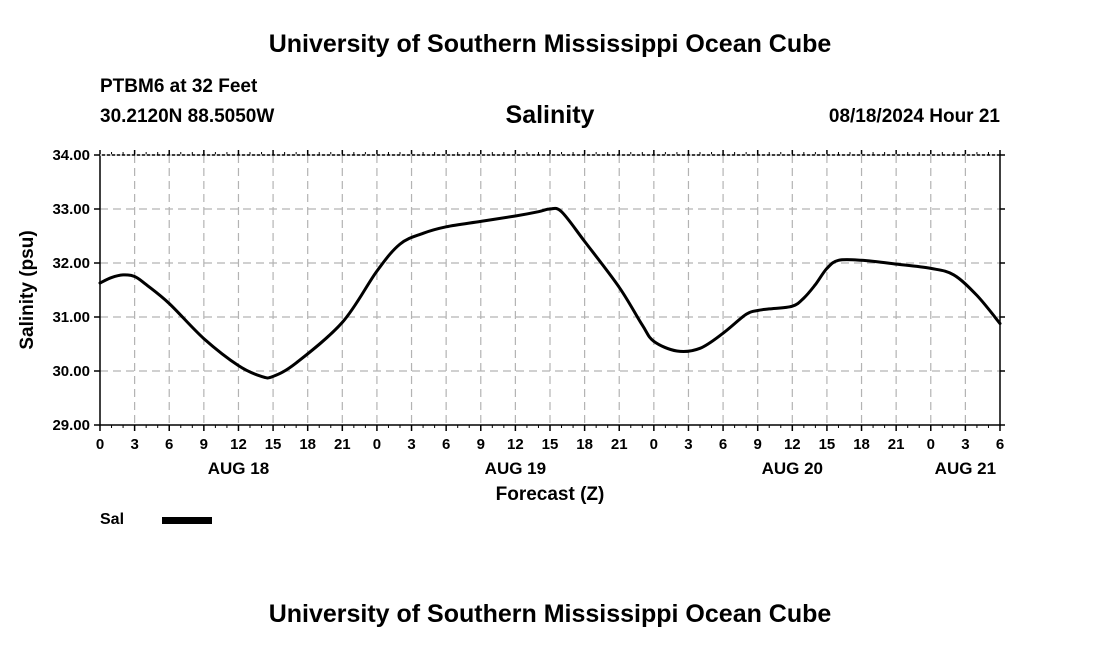 This screenshot has width=1100, height=650. What do you see at coordinates (187, 520) in the screenshot?
I see `legend-swatch` at bounding box center [187, 520].